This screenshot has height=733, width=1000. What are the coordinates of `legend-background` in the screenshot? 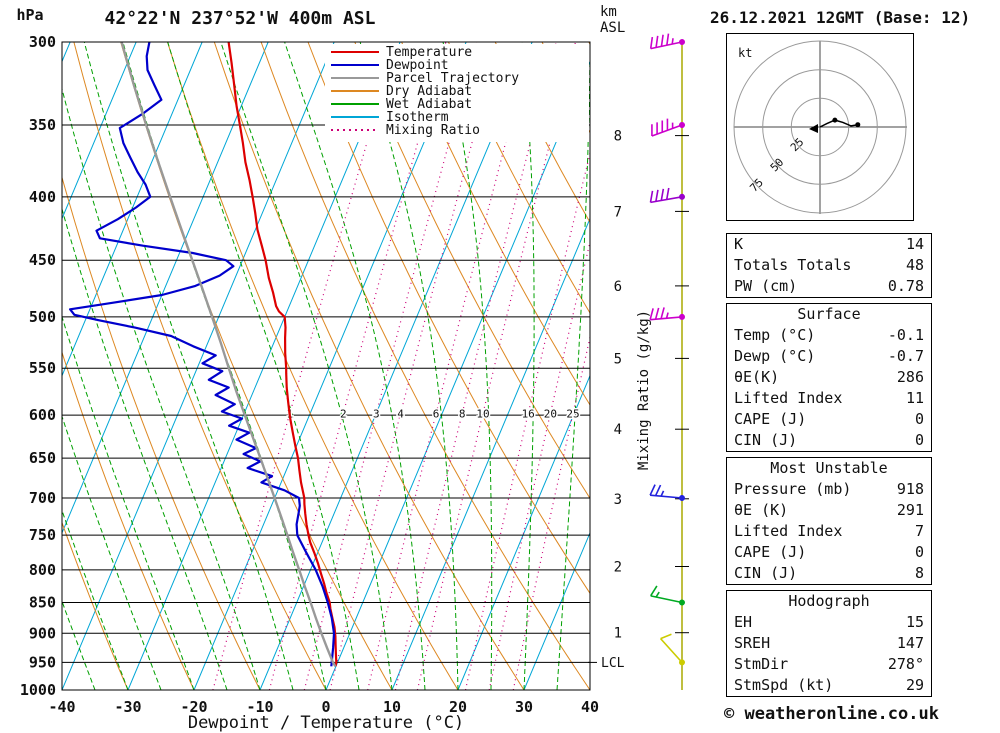 It's located at (457, 93).